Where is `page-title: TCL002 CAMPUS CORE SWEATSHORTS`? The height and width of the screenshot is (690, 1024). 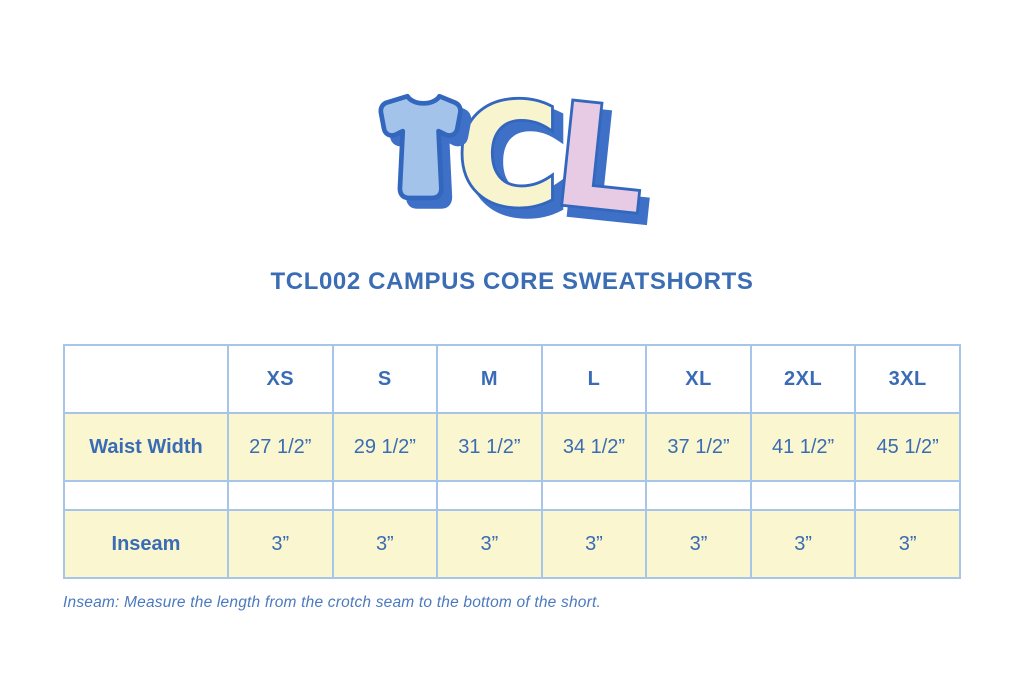 page-title: TCL002 CAMPUS CORE SWEATSHORTS is located at coordinates (512, 281).